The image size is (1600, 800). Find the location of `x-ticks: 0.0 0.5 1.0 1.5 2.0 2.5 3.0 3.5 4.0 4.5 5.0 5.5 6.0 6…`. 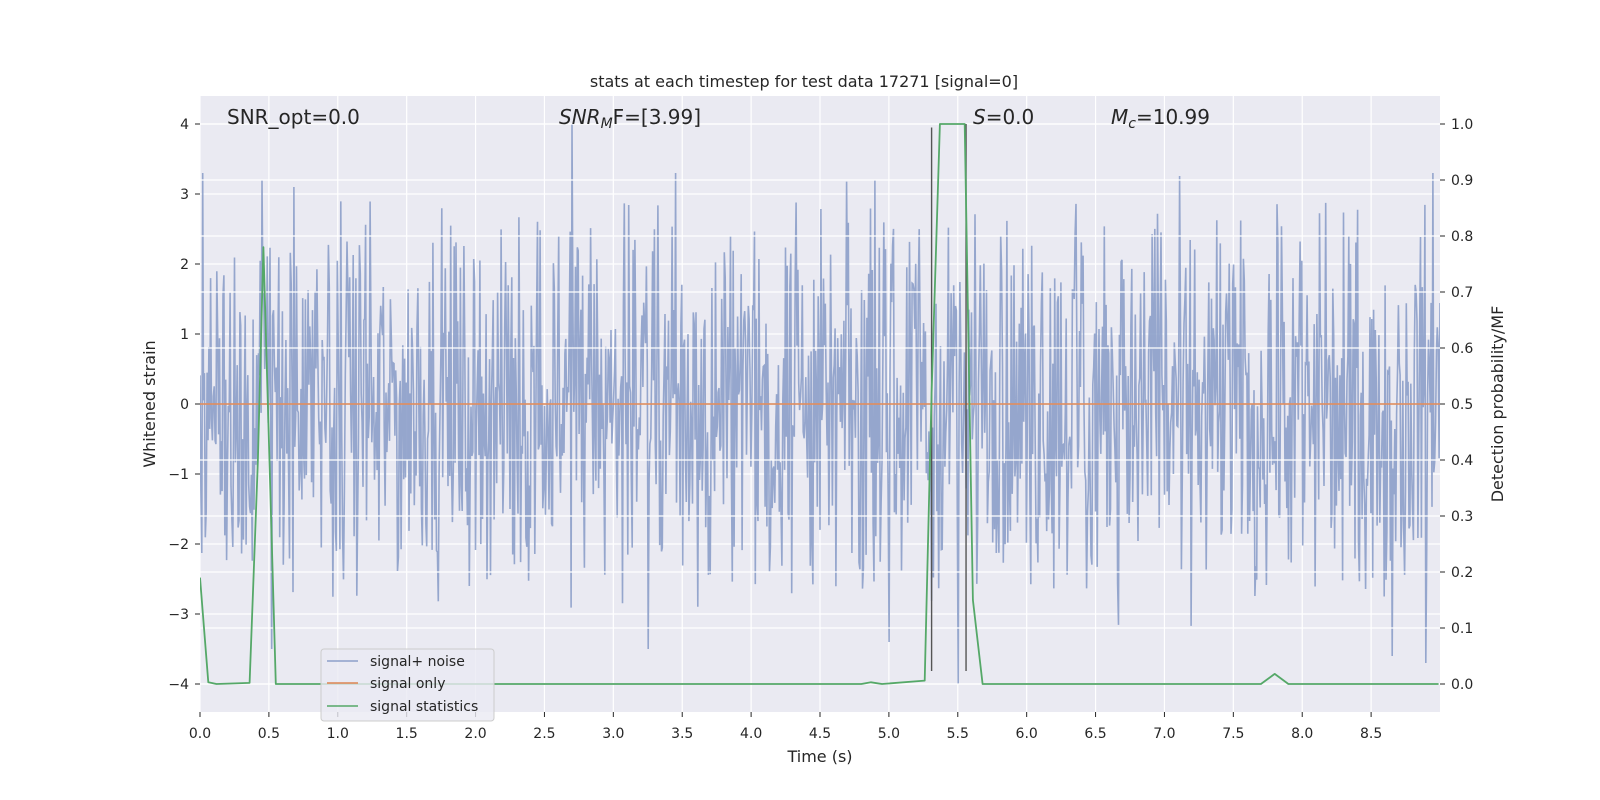

x-ticks: 0.0 0.5 1.0 1.5 2.0 2.5 3.0 3.5 4.0 4.5 5.0 5.5 6.0 6… is located at coordinates (785, 727).